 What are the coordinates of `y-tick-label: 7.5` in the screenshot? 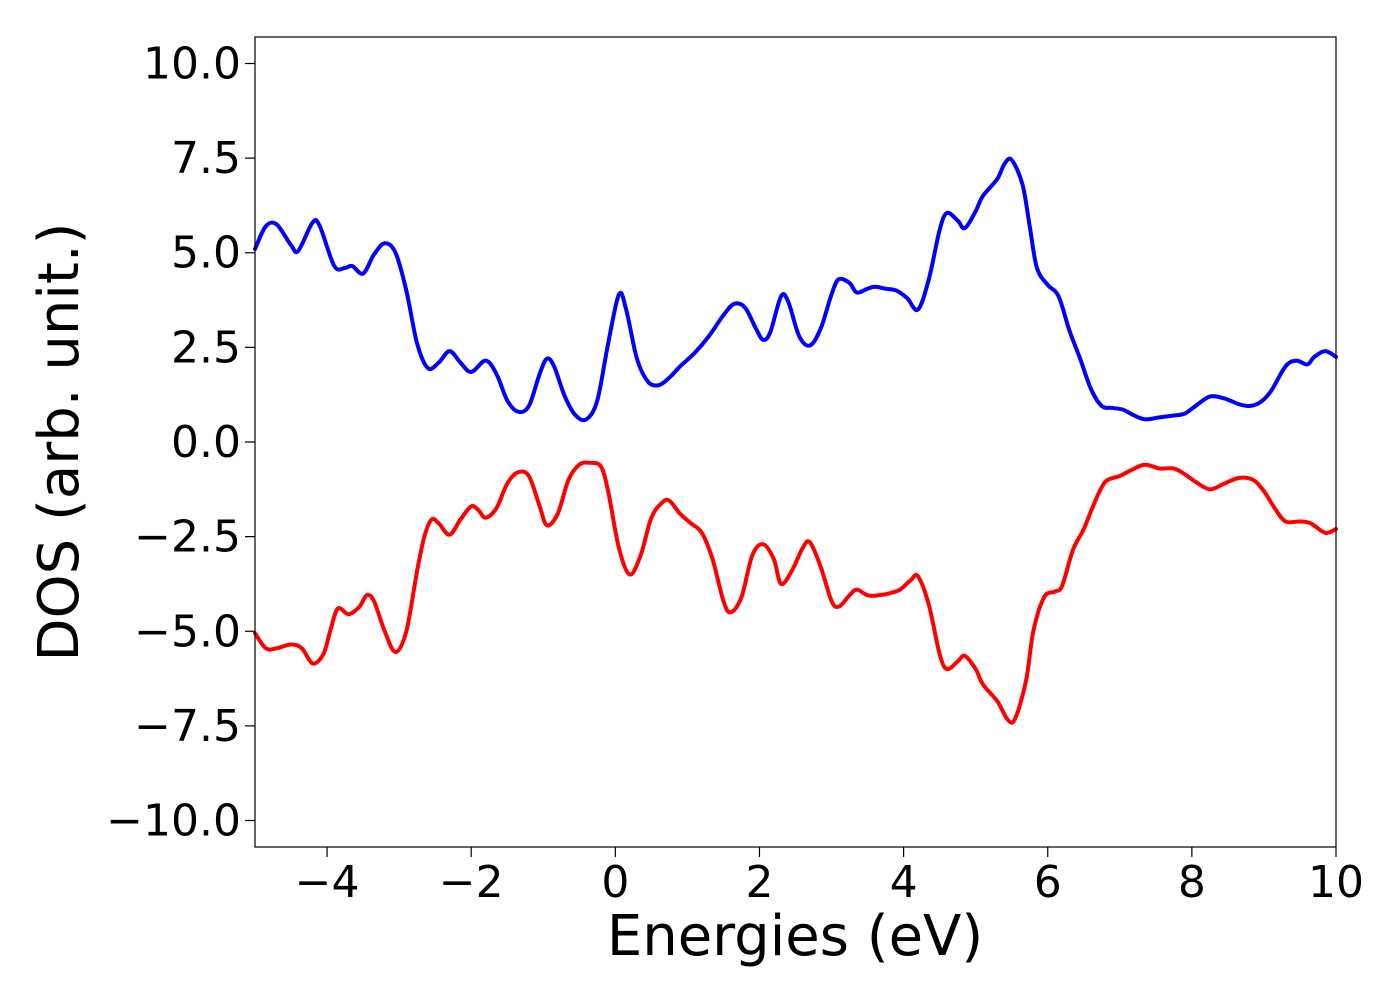 It's located at (206, 158).